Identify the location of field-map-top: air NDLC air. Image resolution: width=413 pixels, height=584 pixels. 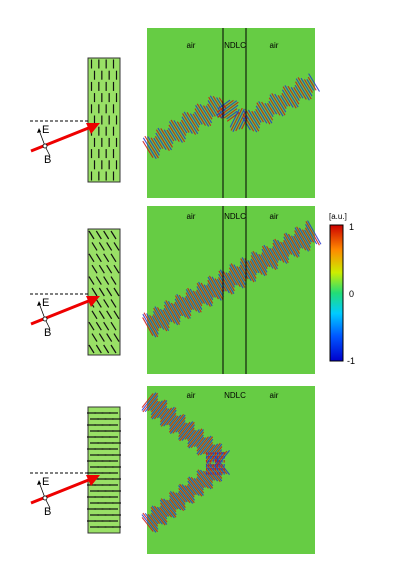
(231, 113).